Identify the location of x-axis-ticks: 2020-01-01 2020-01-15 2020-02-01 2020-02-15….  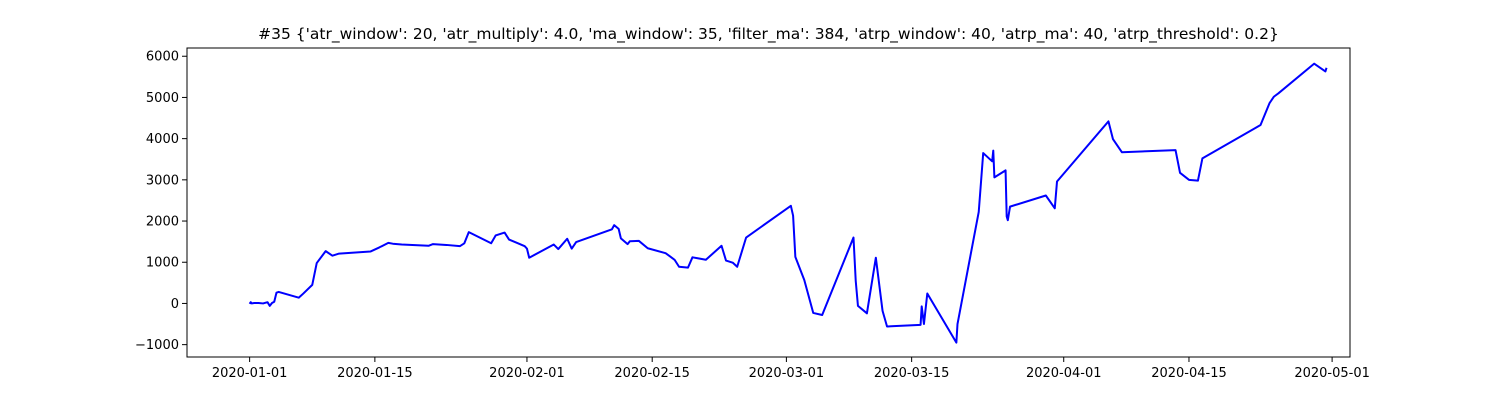
(791, 369).